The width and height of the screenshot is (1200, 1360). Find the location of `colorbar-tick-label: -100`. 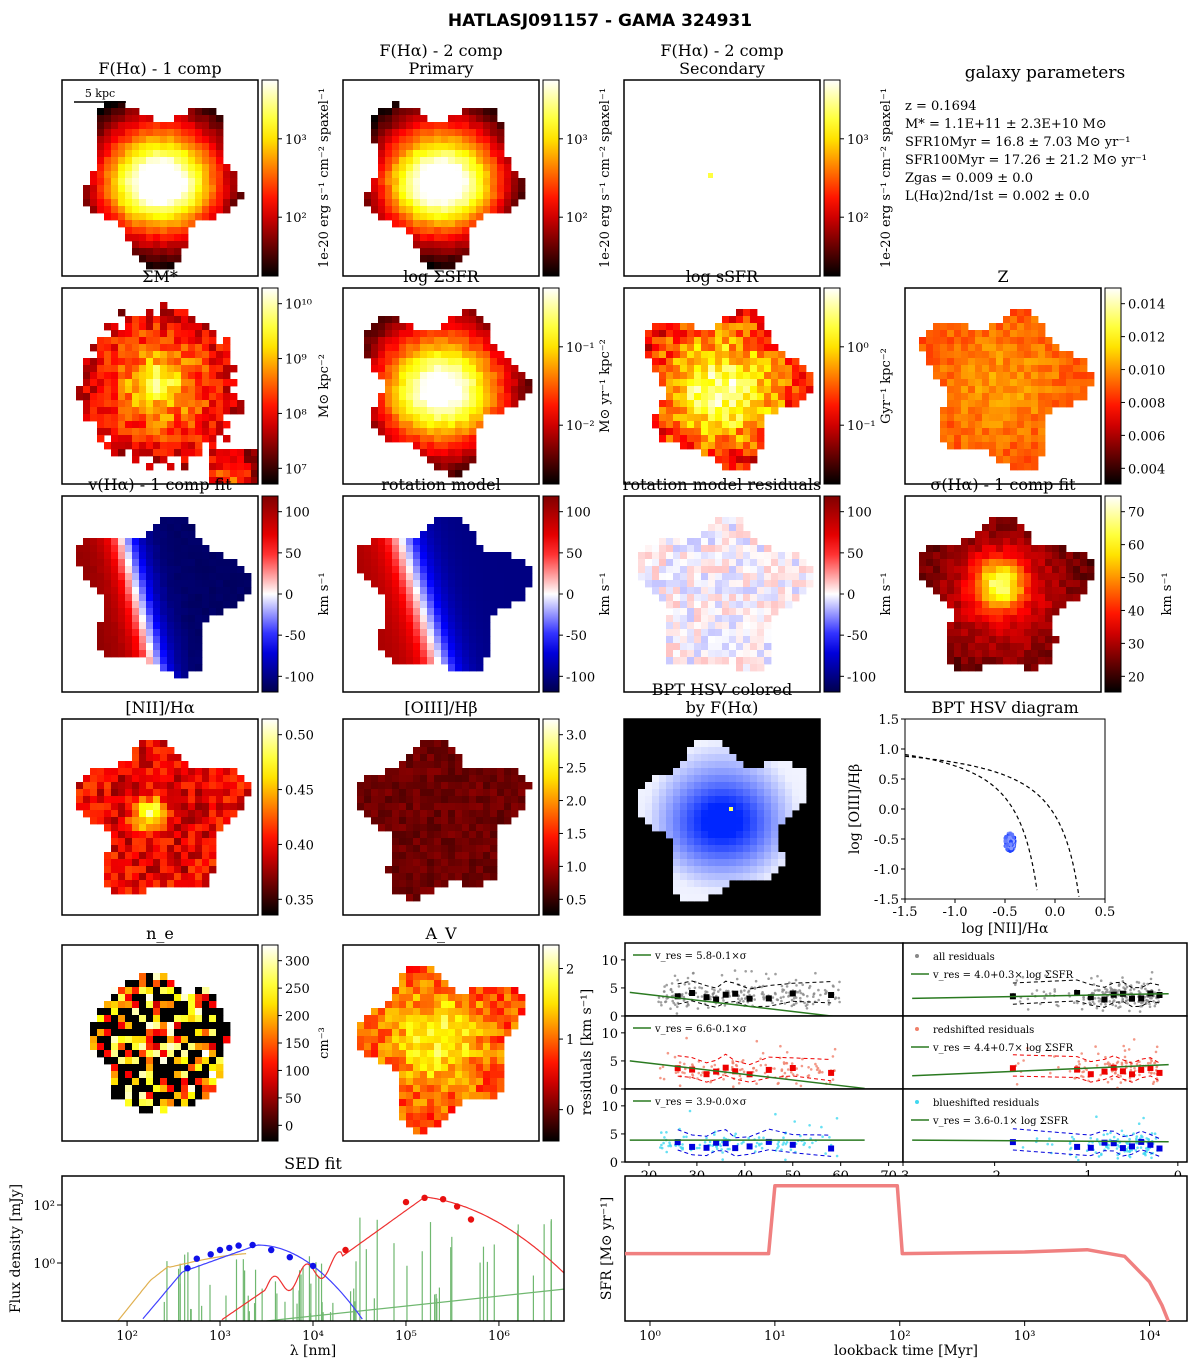

colorbar-tick-label: -100 is located at coordinates (299, 677).